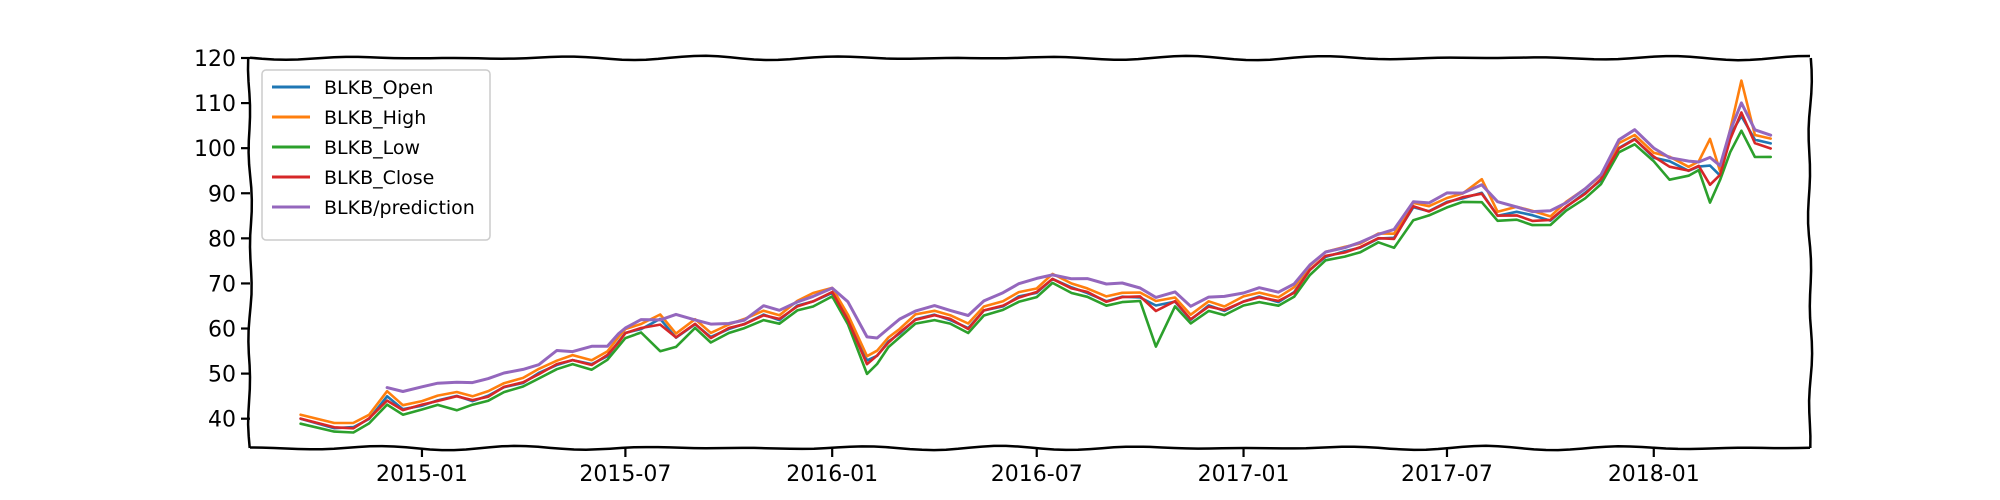 The height and width of the screenshot is (500, 2000). I want to click on legend-label: BLKB_High, so click(375, 118).